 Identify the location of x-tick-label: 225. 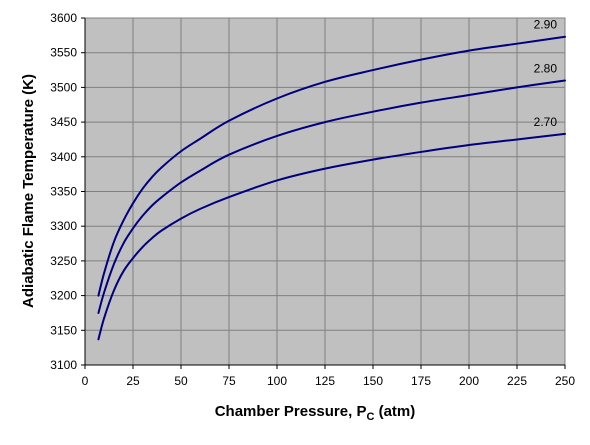
(517, 381).